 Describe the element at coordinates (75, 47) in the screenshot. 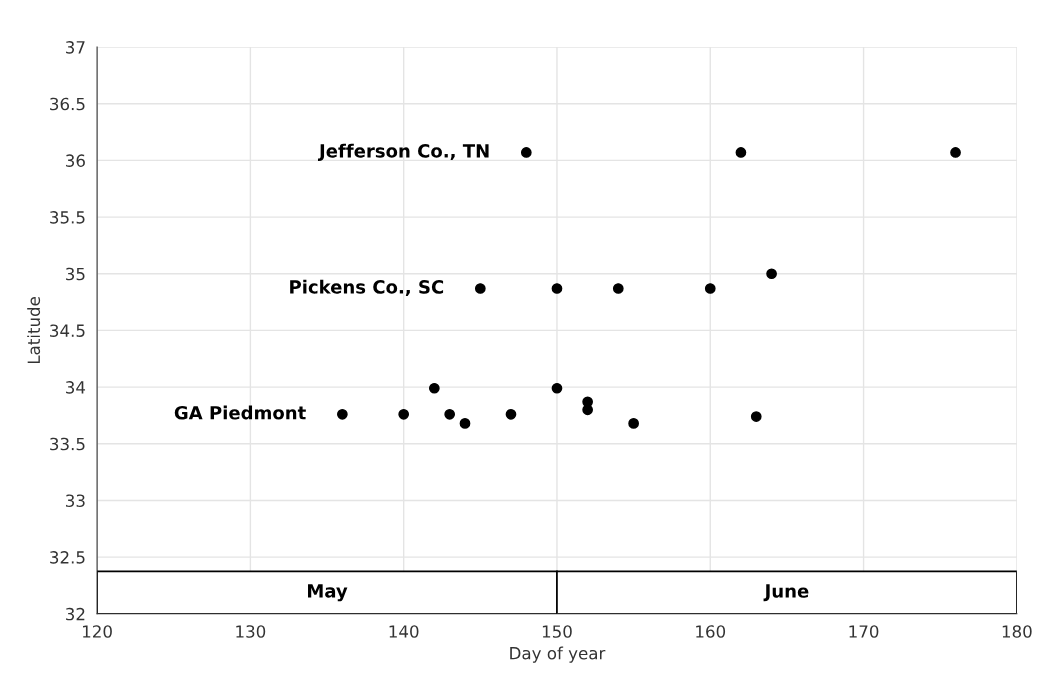

I see `y-tick-label: 37` at that location.